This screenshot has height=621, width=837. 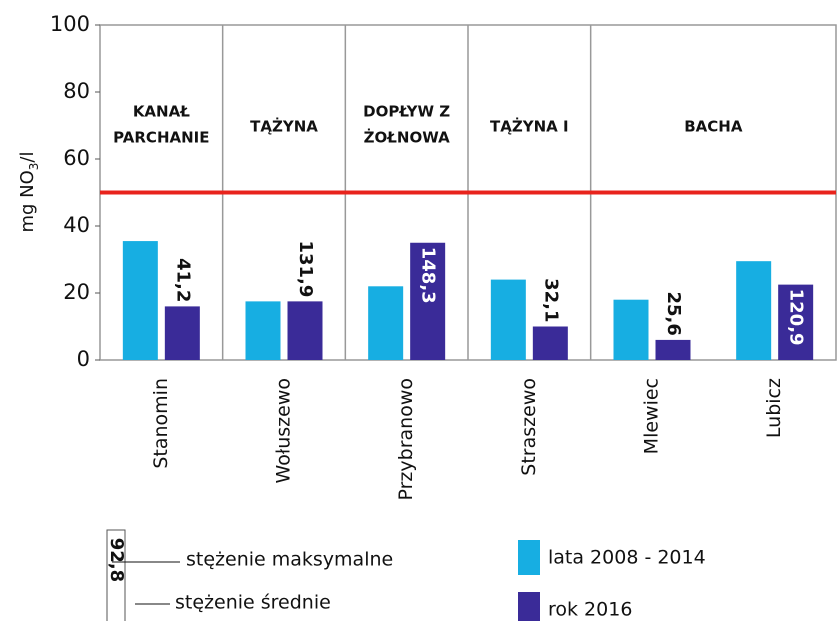 What do you see at coordinates (652, 416) in the screenshot?
I see `x-tick-label: Mlewiec` at bounding box center [652, 416].